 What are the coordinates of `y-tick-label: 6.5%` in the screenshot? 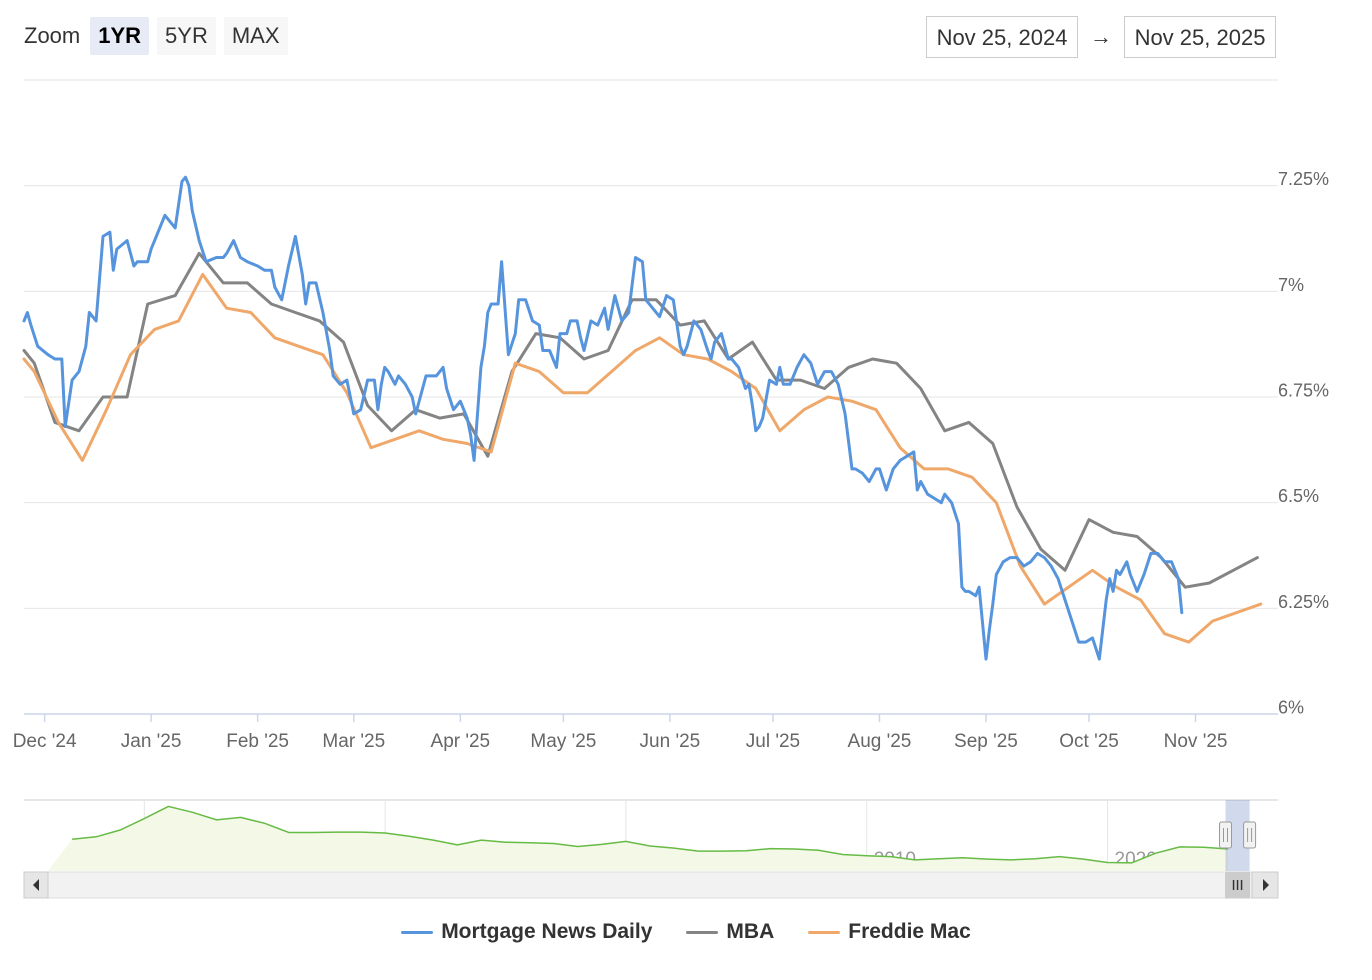 It's located at (1298, 496).